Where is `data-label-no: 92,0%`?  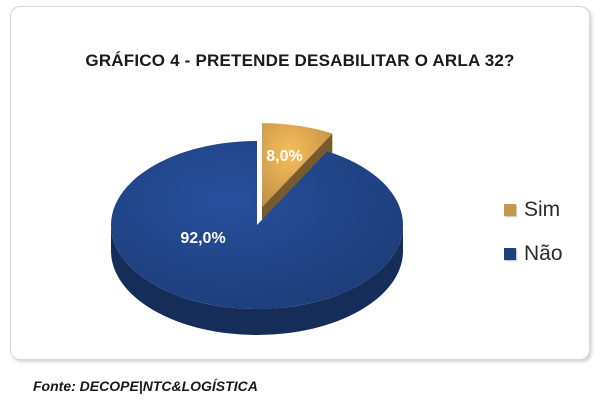
data-label-no: 92,0% is located at coordinates (202, 238).